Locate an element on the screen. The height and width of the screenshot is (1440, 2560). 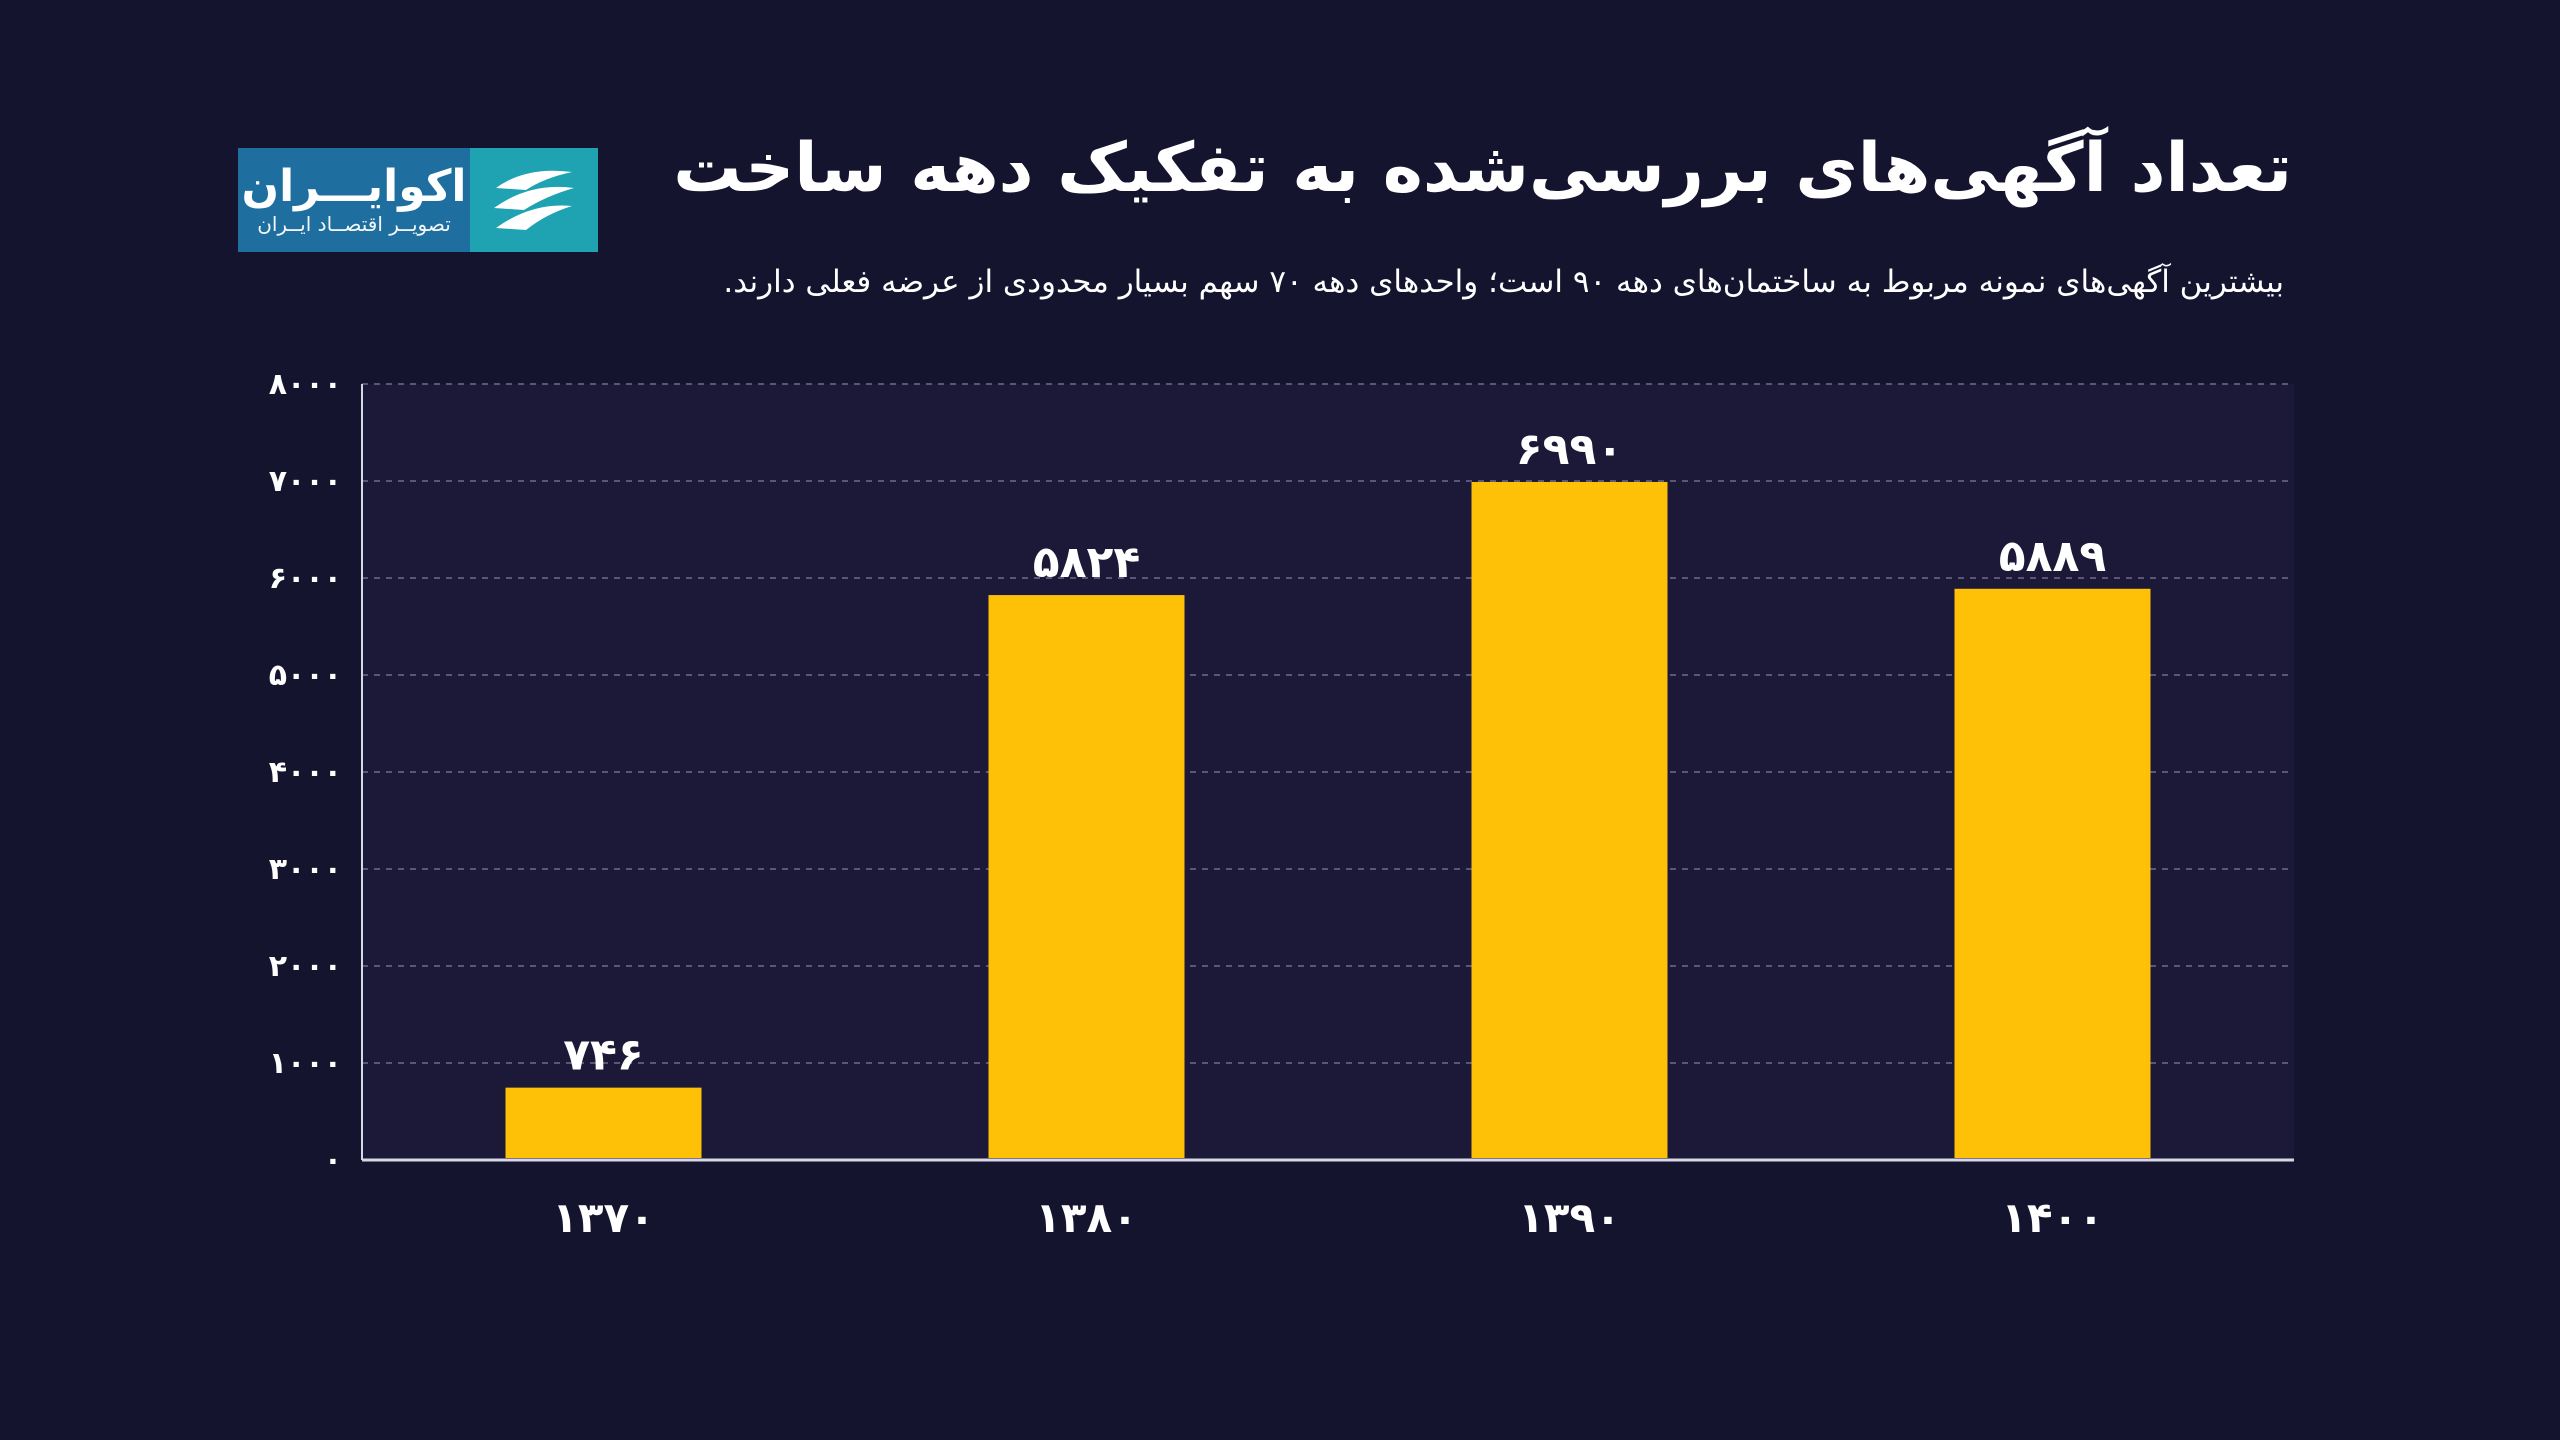
logo-name: اکوایـــران is located at coordinates (354, 186).